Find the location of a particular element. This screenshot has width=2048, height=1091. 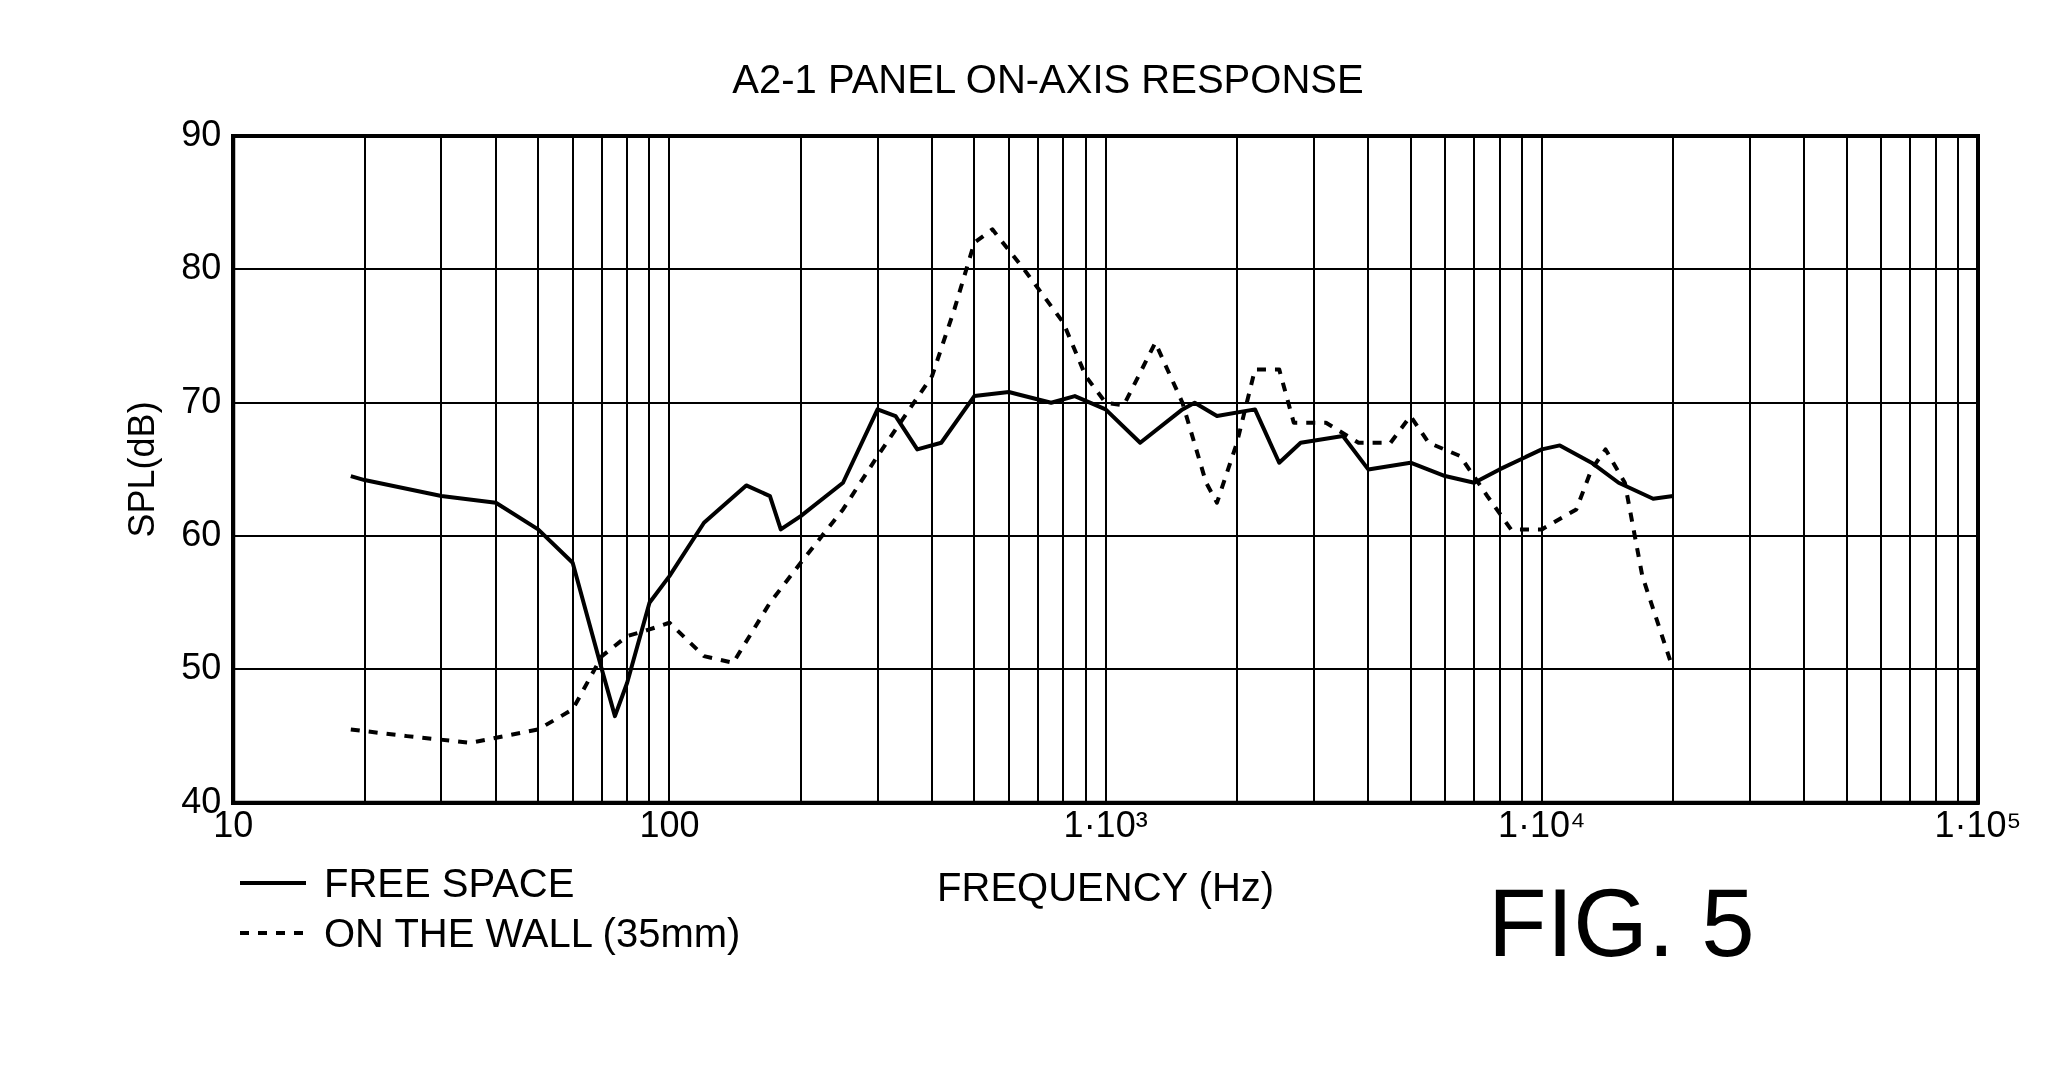

x-tick-label: 1·10⁵ is located at coordinates (1978, 825).